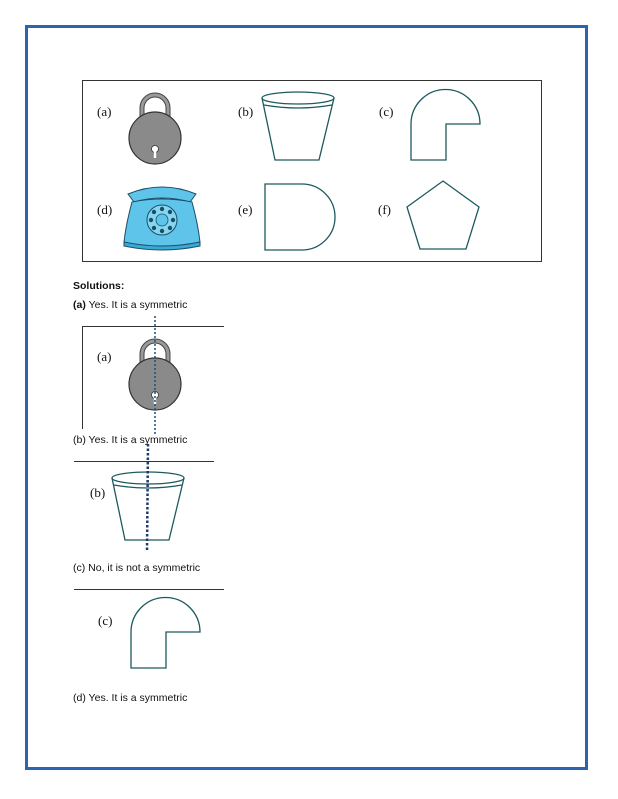 The width and height of the screenshot is (618, 799). What do you see at coordinates (104, 111) in the screenshot?
I see `figure-label-a: (a)` at bounding box center [104, 111].